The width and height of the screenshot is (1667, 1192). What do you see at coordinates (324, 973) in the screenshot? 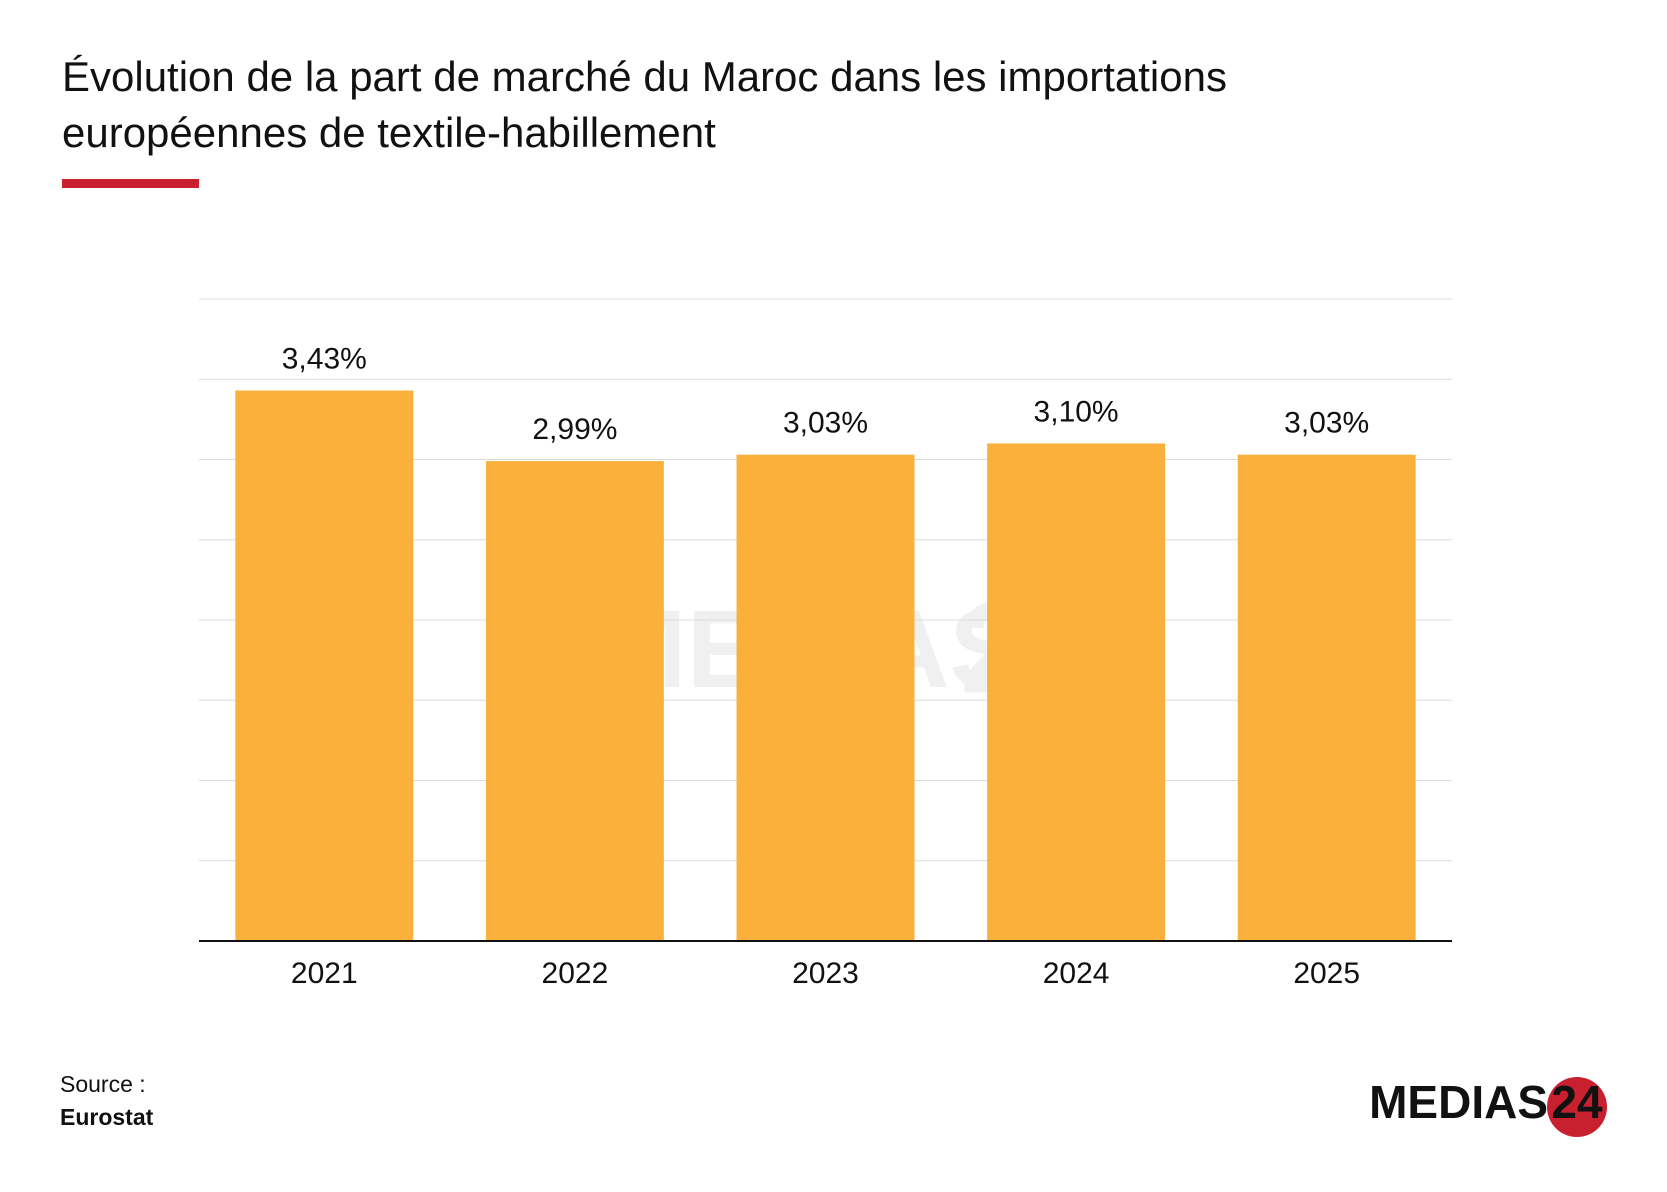
I see `x-tick-label: 2021` at bounding box center [324, 973].